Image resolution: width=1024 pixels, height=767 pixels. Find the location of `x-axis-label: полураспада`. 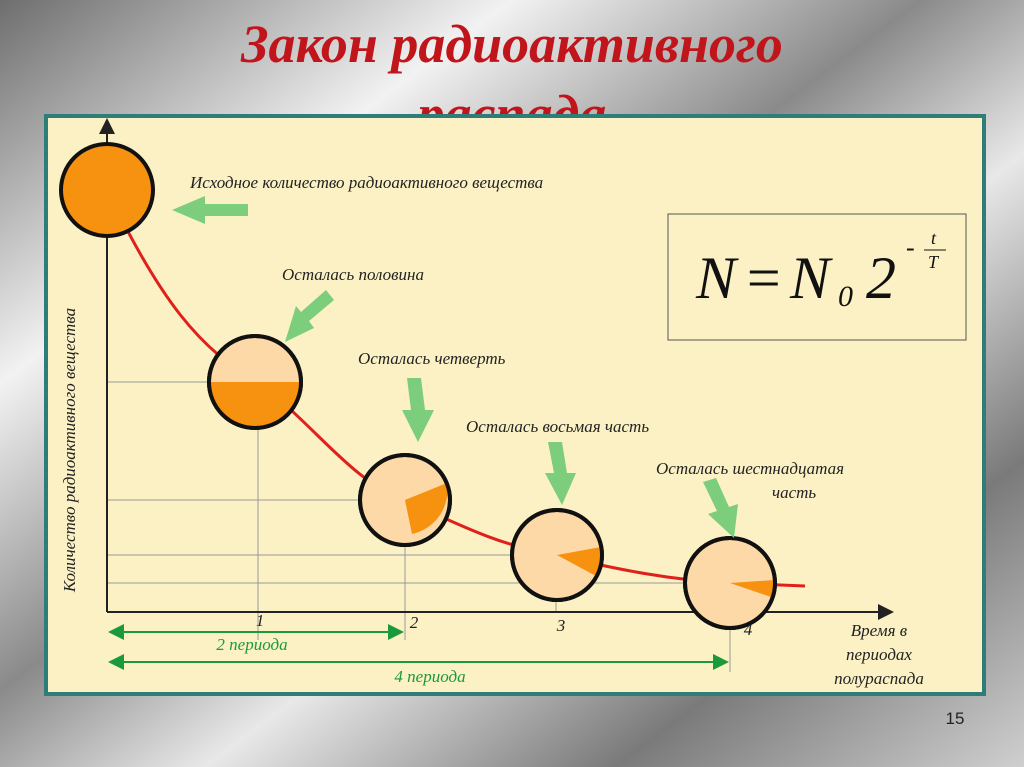

x-axis-label: полураспада is located at coordinates (879, 678).